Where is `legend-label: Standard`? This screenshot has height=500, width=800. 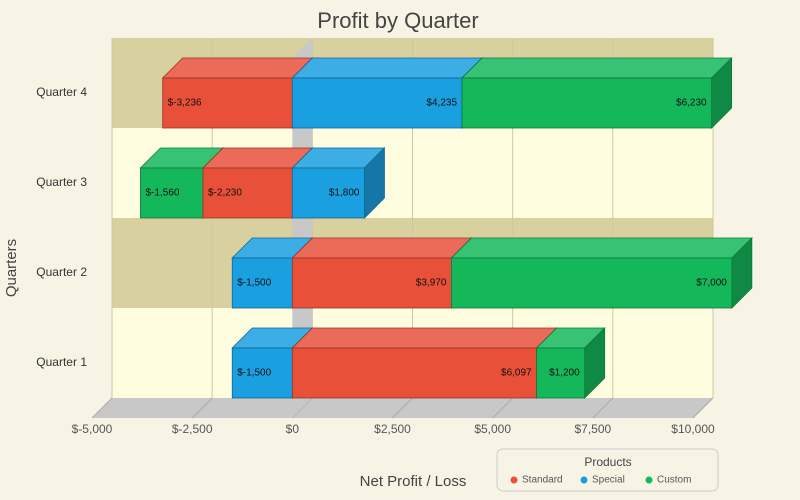 legend-label: Standard is located at coordinates (542, 480).